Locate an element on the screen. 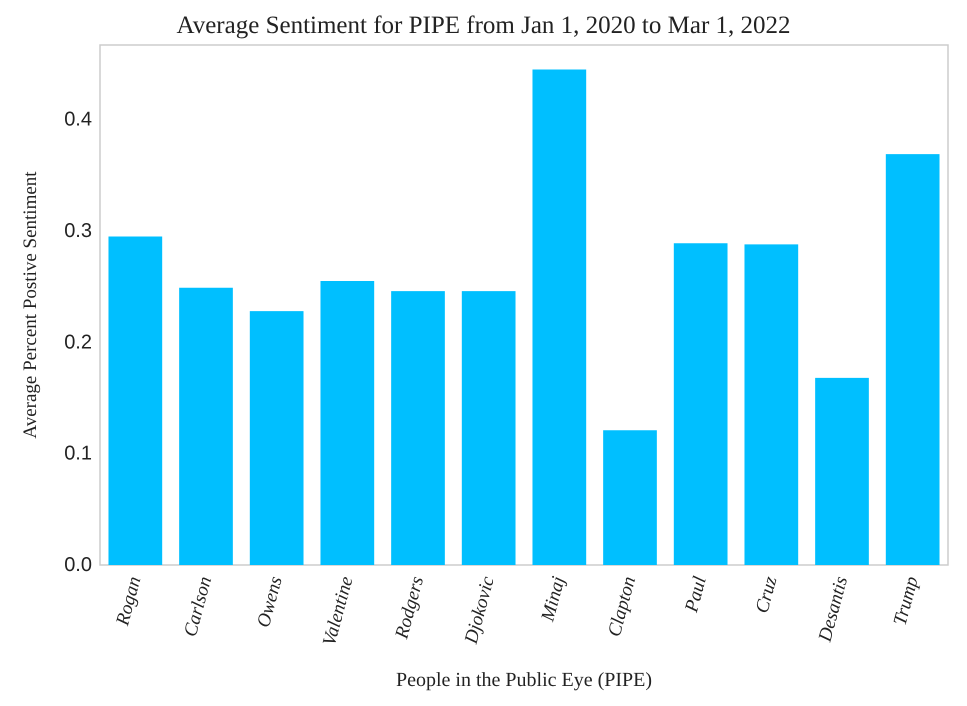 Image resolution: width=967 pixels, height=706 pixels. y-tick-label: 0.0 is located at coordinates (78, 565).